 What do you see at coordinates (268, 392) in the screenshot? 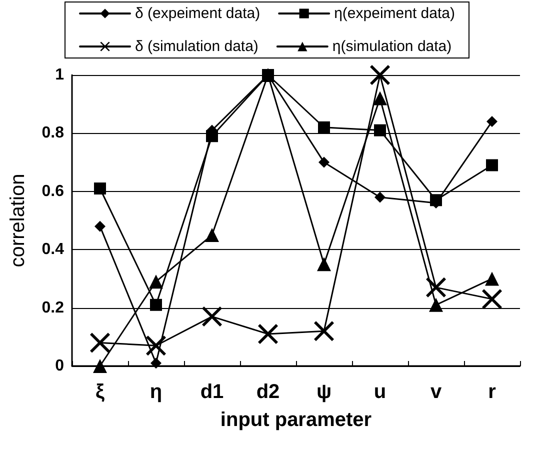
I see `x-tick-label: d2` at bounding box center [268, 392].